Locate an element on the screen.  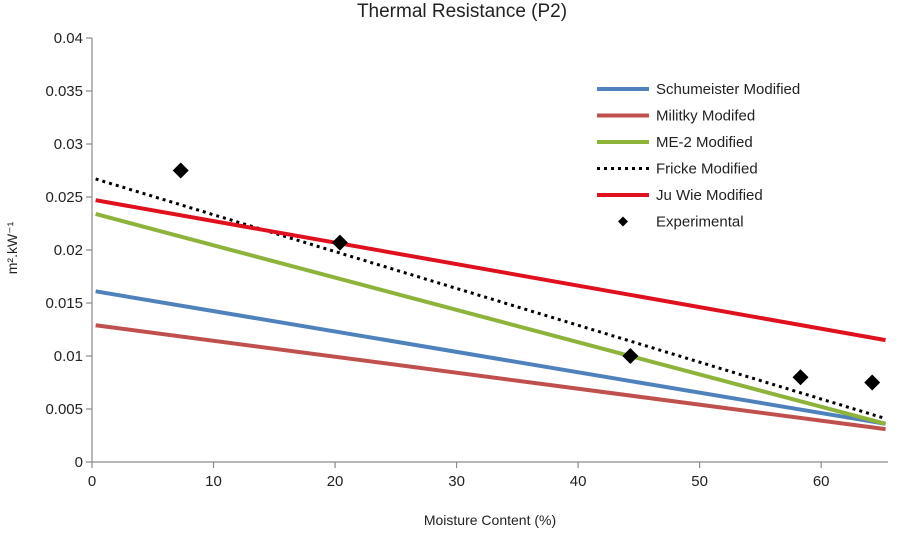
y-tick-label: 0.01 is located at coordinates (68, 356).